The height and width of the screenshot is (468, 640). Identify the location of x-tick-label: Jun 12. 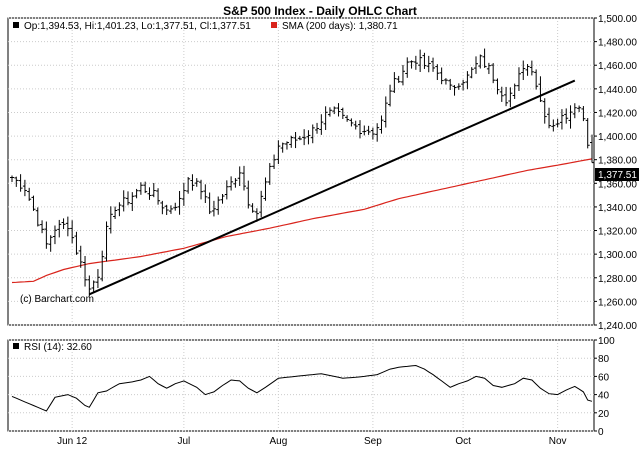
(72, 441).